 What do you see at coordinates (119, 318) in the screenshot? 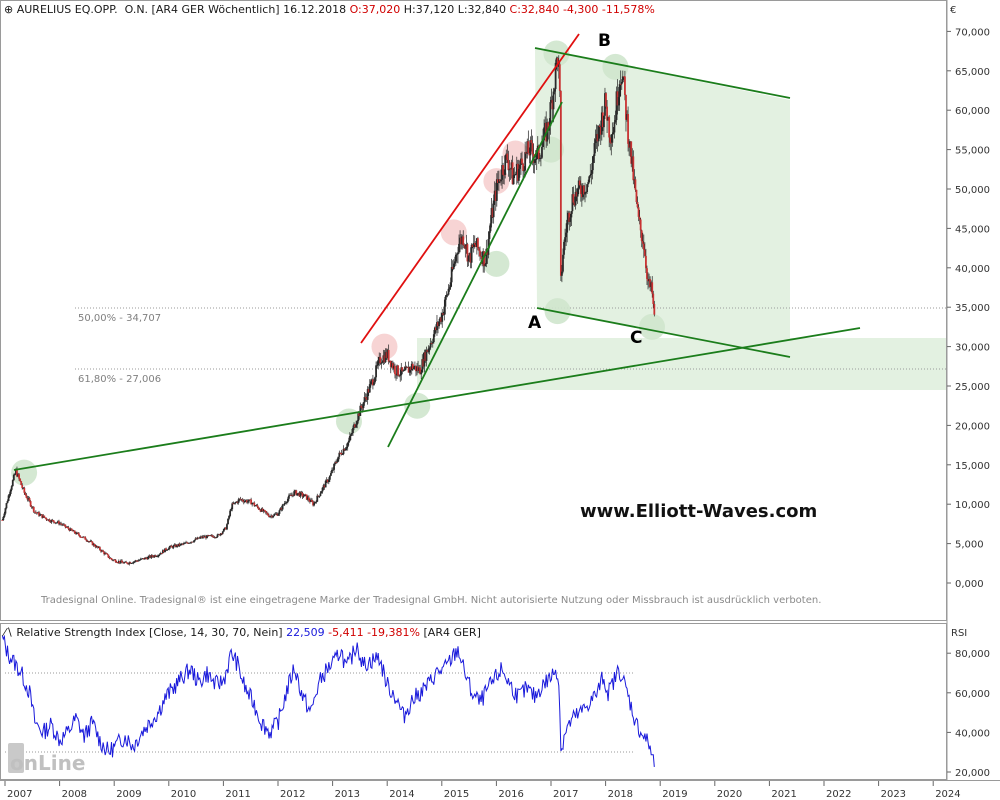
I see `fib-50-label: 50,00% - 34,707` at bounding box center [119, 318].